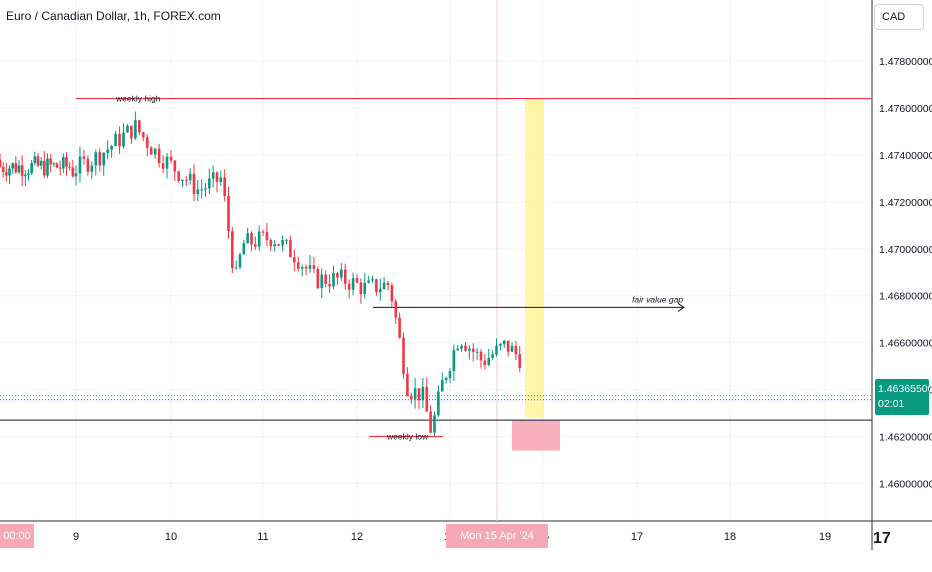 Image resolution: width=932 pixels, height=572 pixels. Describe the element at coordinates (113, 16) in the screenshot. I see `chart-title: Euro / Canadian Dollar, 1h, FOREX.com` at that location.